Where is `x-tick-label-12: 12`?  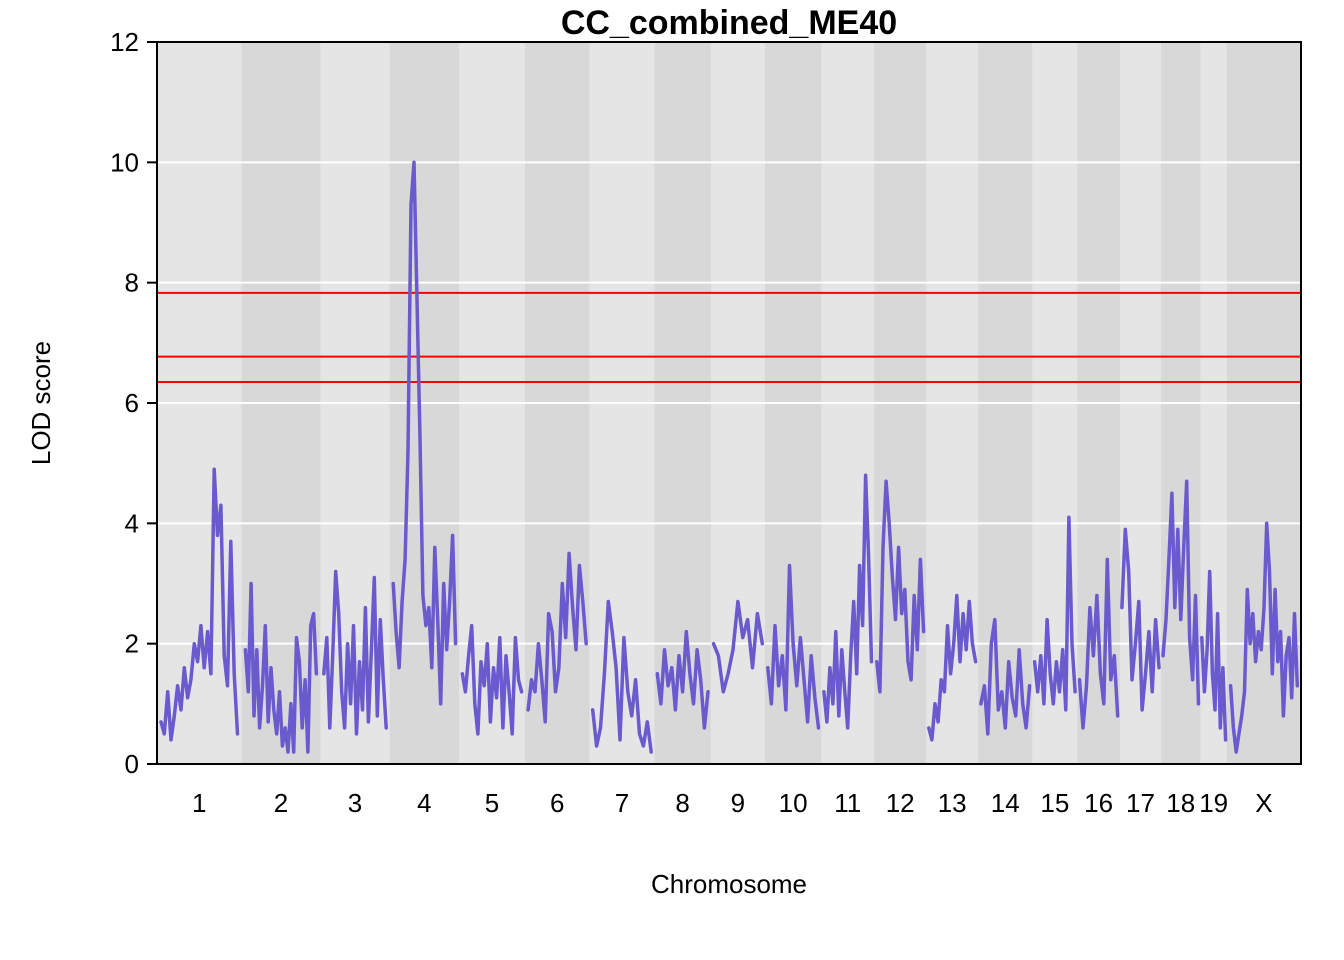 x-tick-label-12: 12 is located at coordinates (900, 803).